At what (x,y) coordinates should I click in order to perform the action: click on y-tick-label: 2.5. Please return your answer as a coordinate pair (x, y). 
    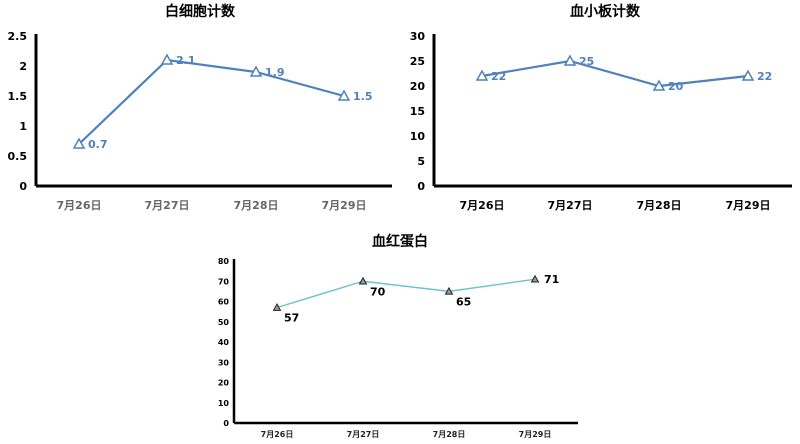
    Looking at the image, I should click on (18, 36).